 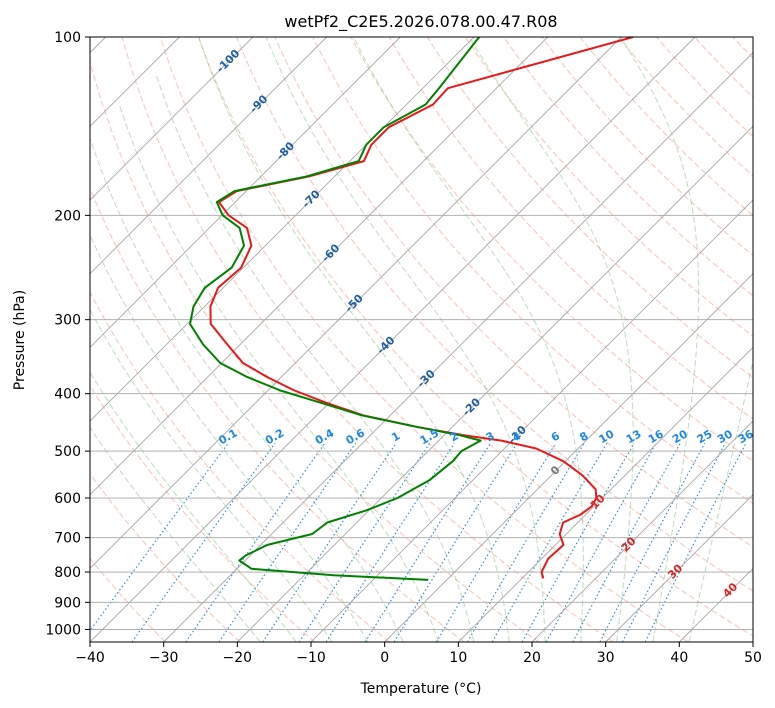 I want to click on y-tick-label: 300, so click(x=67, y=321).